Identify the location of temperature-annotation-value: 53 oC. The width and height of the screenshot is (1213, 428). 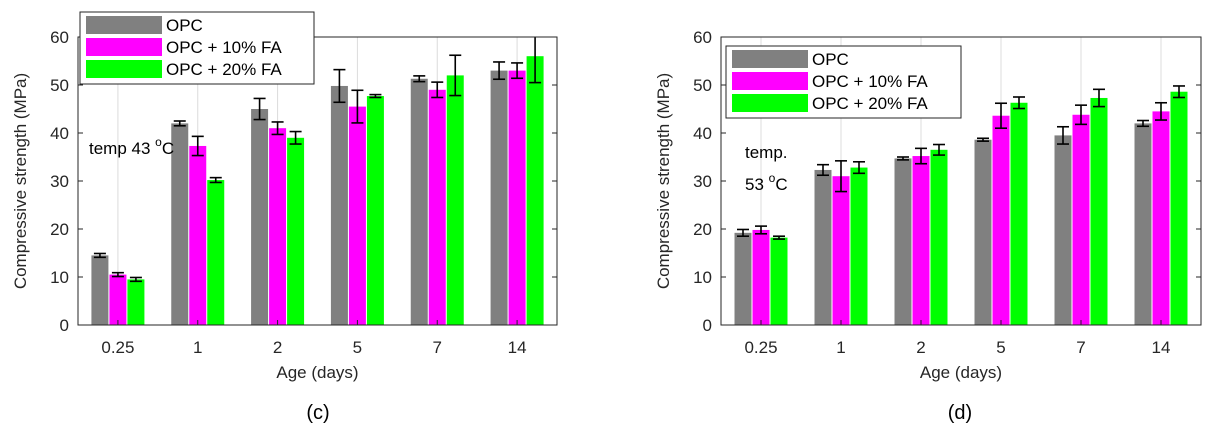
(766, 182).